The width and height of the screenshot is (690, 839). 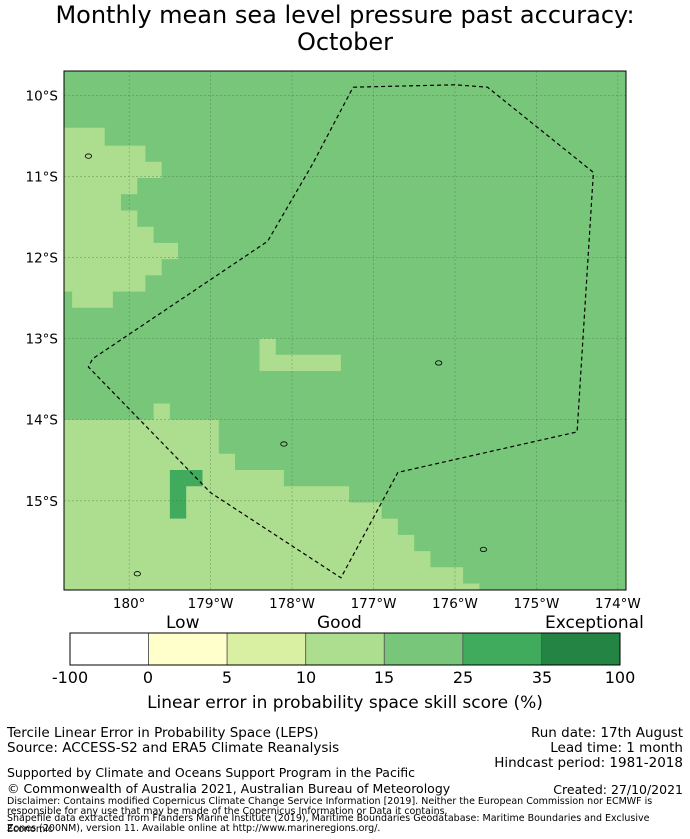 I want to click on colorbar-category-exceptional: Exceptional, so click(x=594, y=623).